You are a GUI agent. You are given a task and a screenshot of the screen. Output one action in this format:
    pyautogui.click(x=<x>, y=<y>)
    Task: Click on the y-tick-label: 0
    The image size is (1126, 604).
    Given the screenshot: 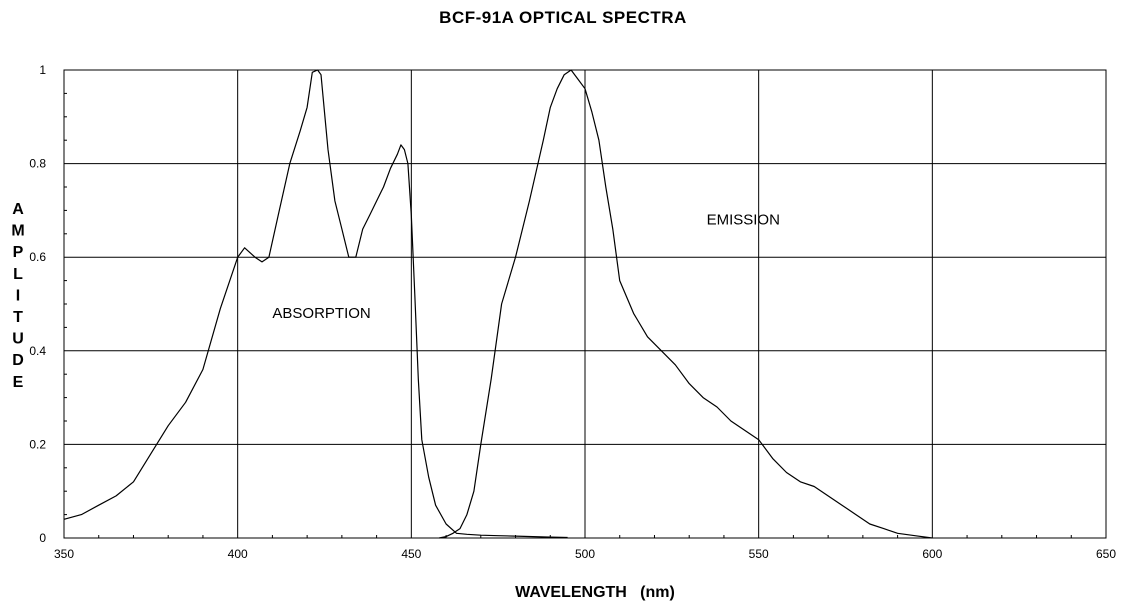 What is the action you would take?
    pyautogui.click(x=42, y=538)
    